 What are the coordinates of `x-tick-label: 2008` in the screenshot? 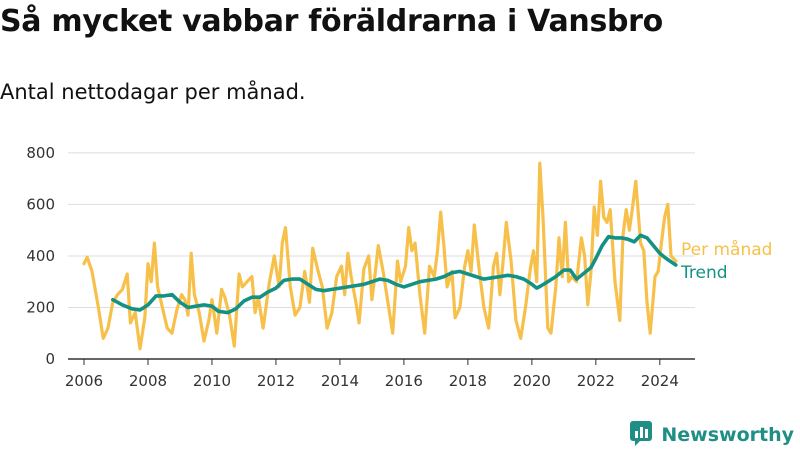 It's located at (148, 381).